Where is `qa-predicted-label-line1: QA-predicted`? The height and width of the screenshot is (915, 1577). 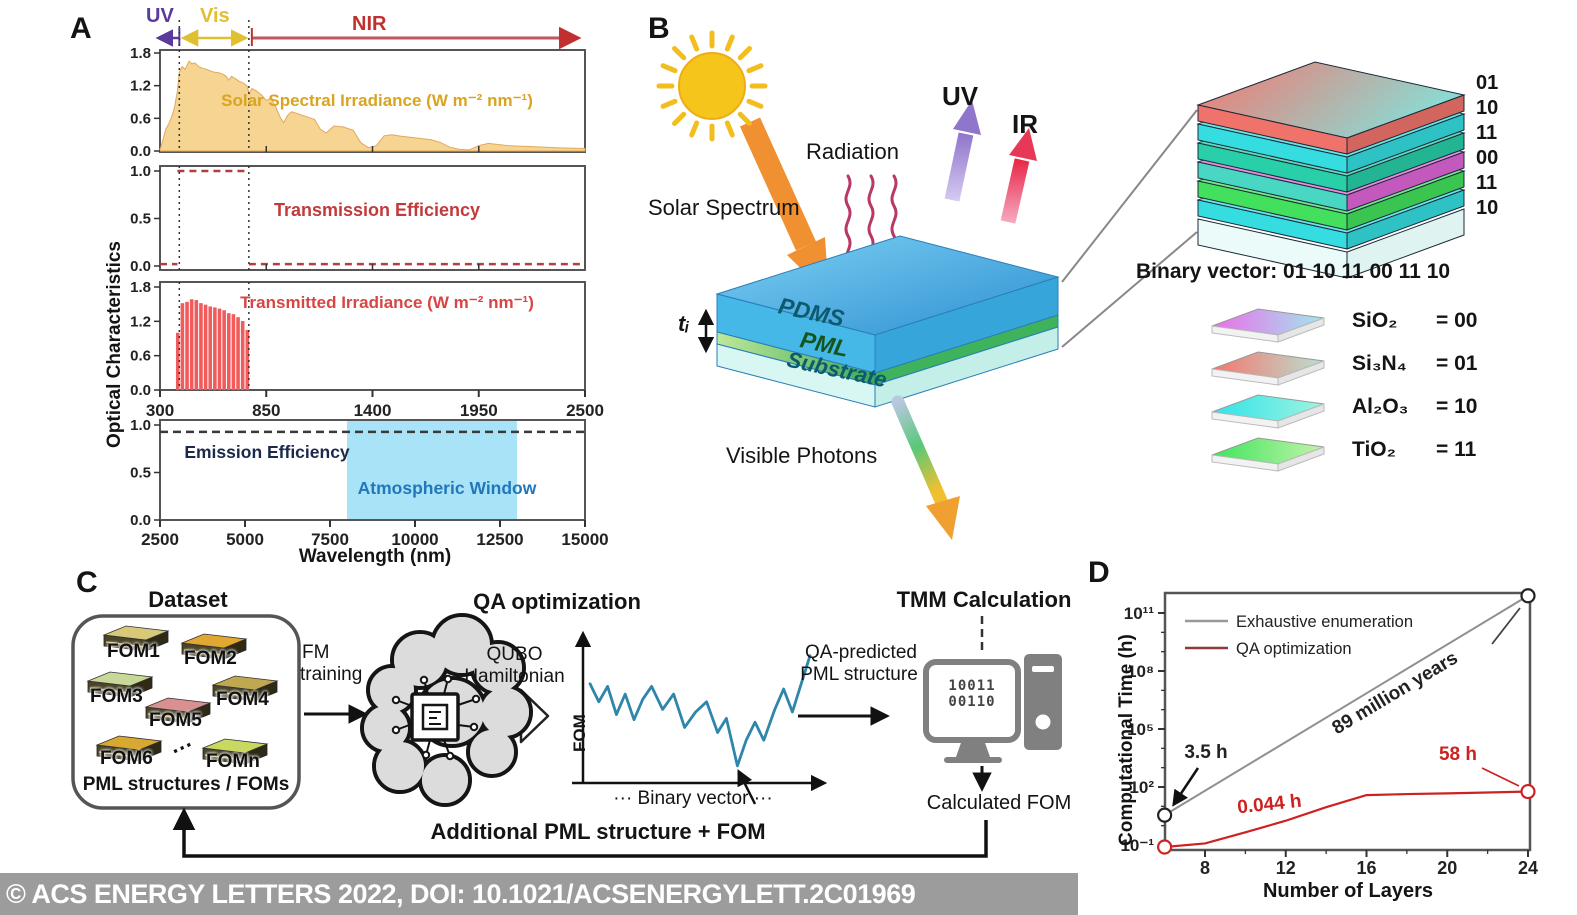 qa-predicted-label-line1: QA-predicted is located at coordinates (861, 652).